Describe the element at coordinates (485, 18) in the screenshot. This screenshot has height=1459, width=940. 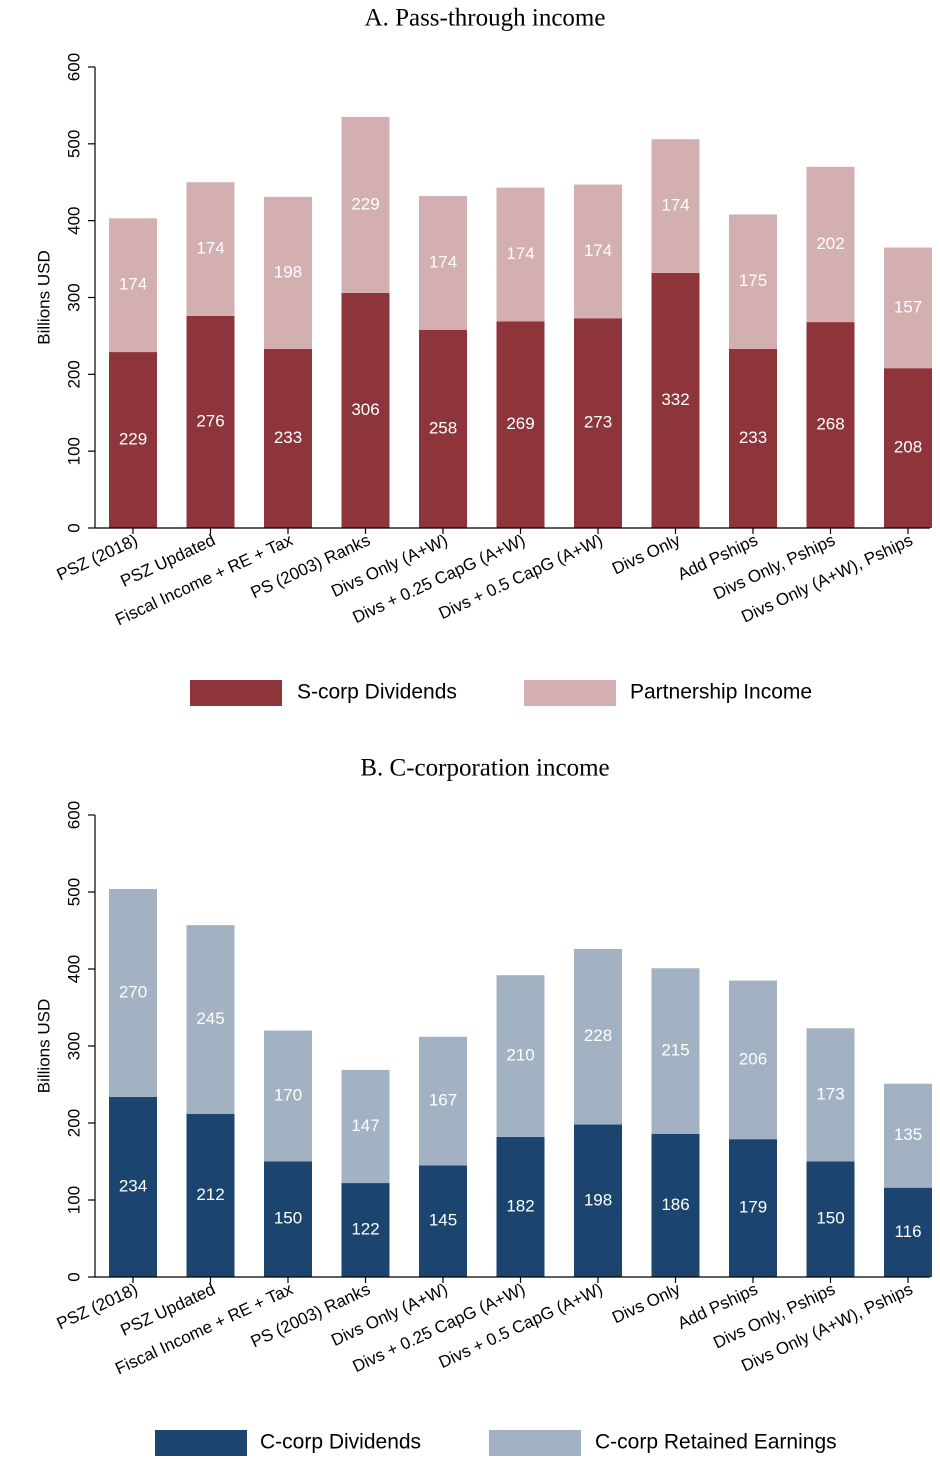
I see `chart-title: A. Pass-through income` at that location.